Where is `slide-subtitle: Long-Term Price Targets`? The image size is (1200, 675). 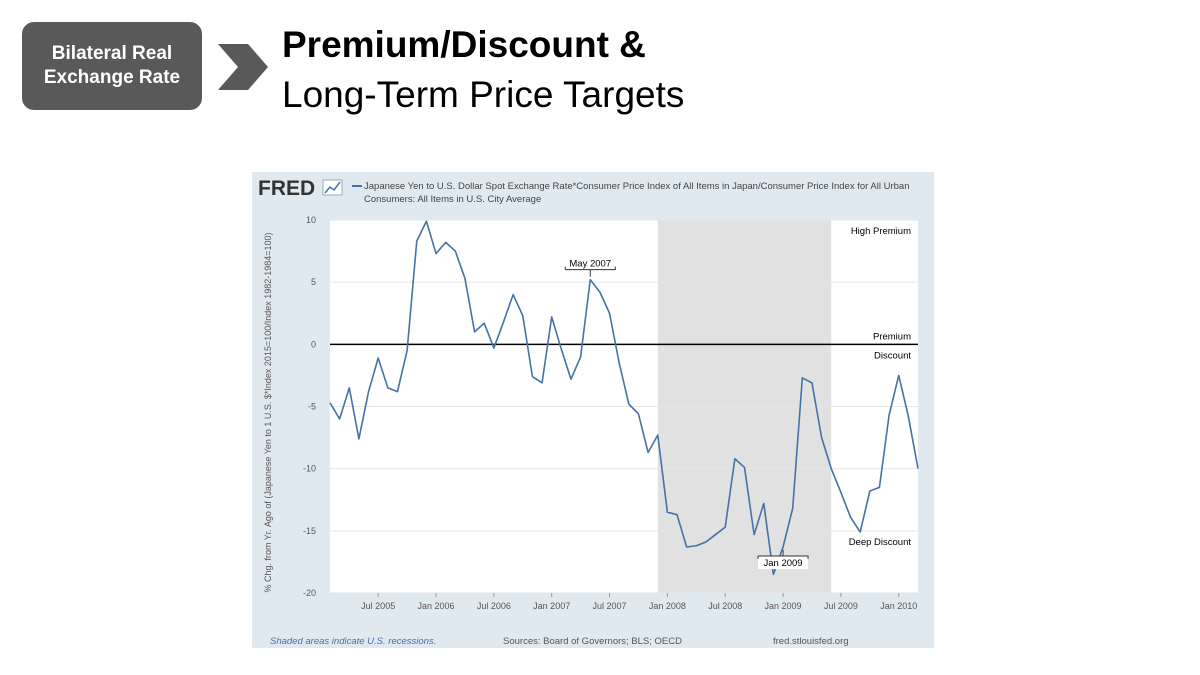
slide-subtitle: Long-Term Price Targets is located at coordinates (483, 94).